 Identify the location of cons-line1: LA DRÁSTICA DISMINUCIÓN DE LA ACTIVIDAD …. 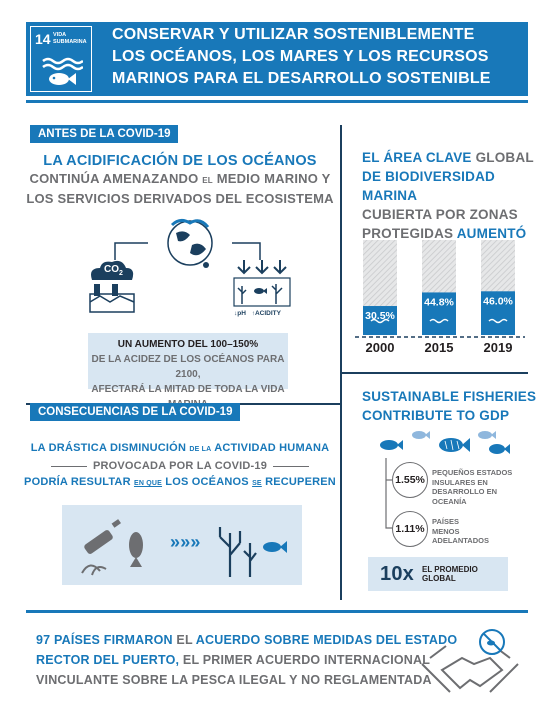
(180, 449).